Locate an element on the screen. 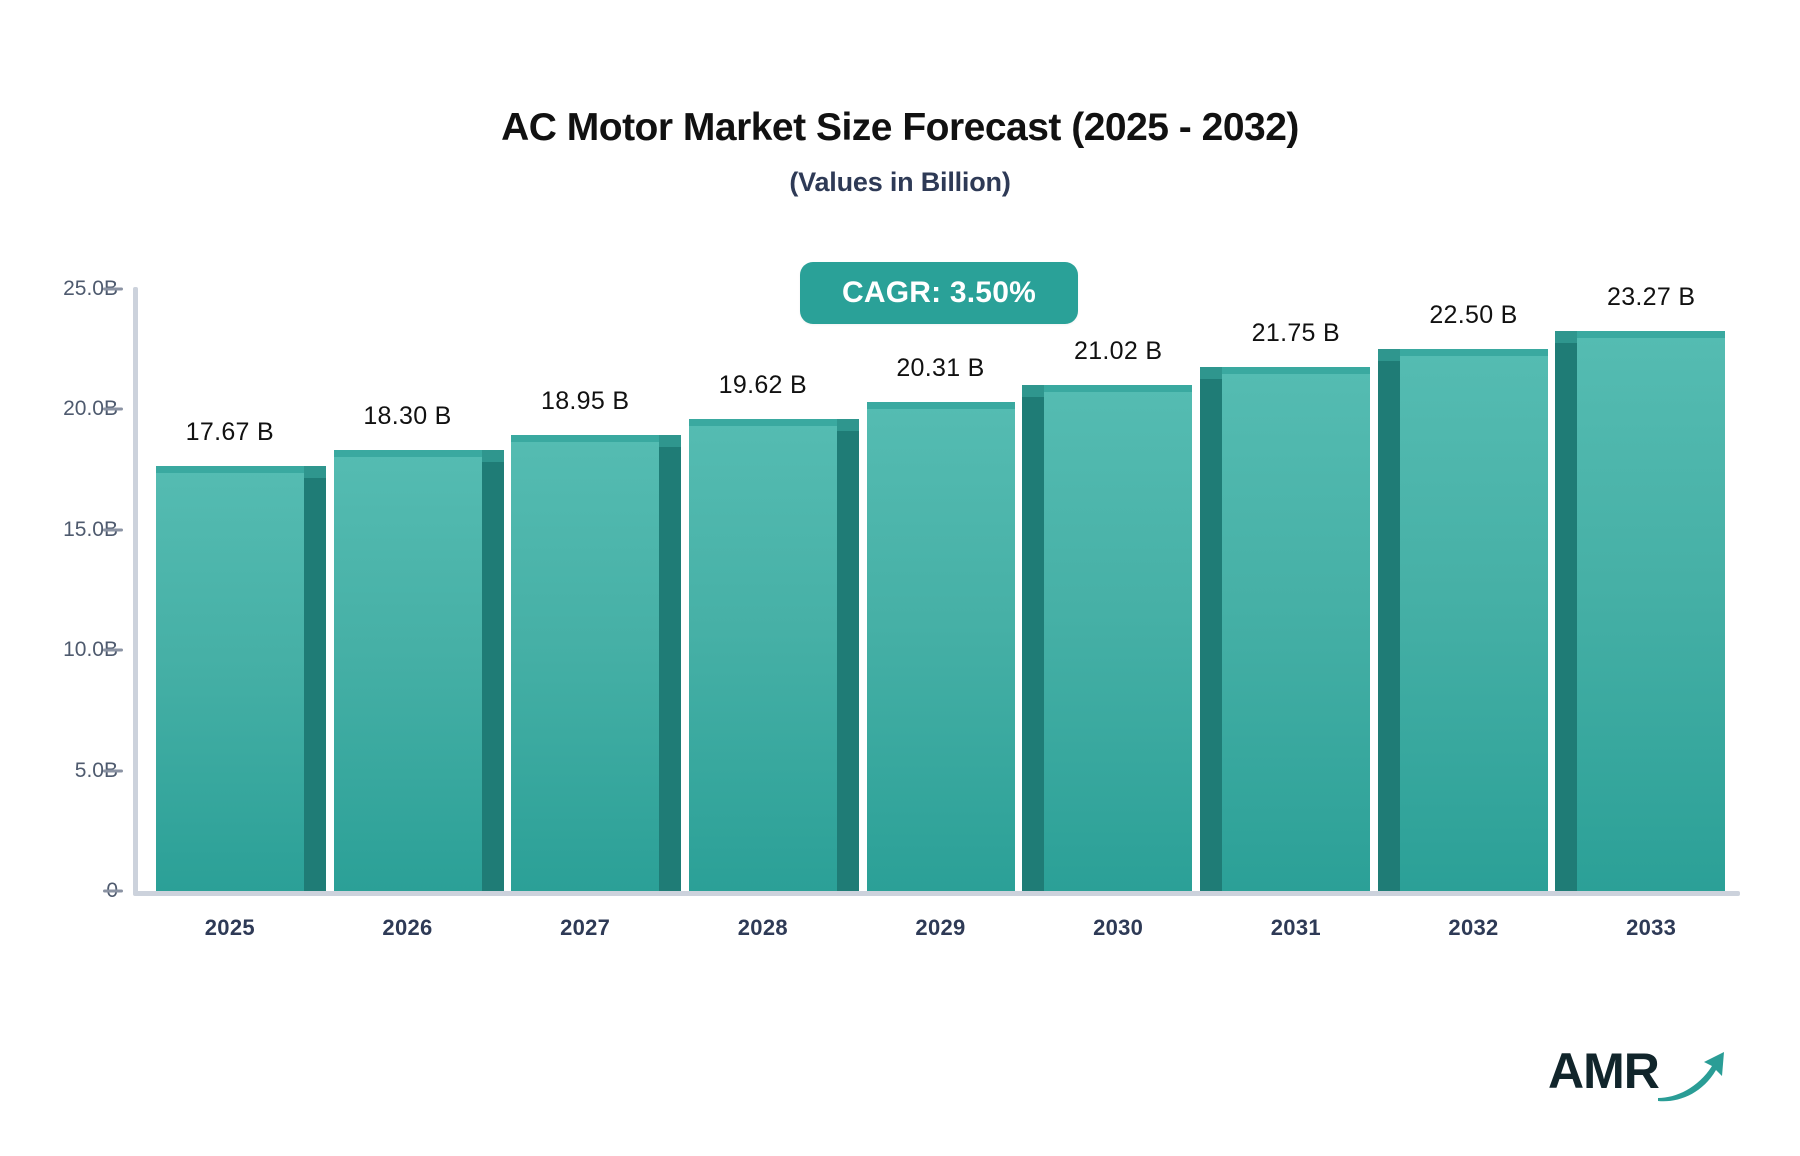 This screenshot has width=1800, height=1156. bar-value-label: 18.95 B is located at coordinates (585, 400).